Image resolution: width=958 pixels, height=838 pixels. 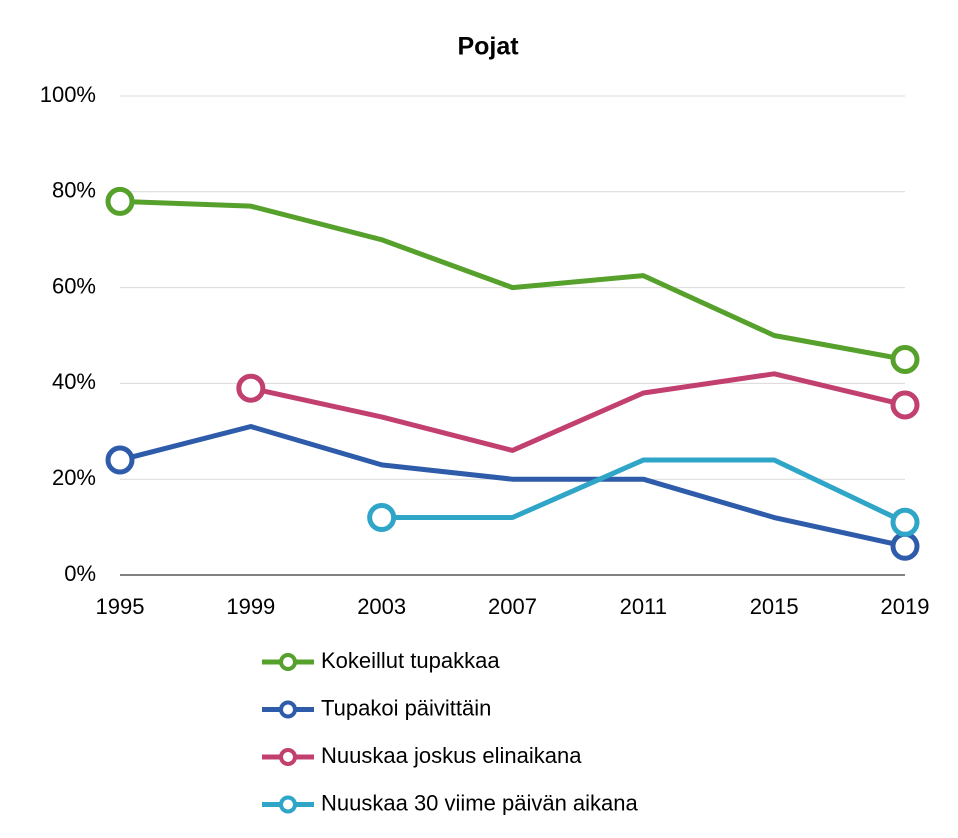 I want to click on chart-title: Pojat, so click(x=488, y=47).